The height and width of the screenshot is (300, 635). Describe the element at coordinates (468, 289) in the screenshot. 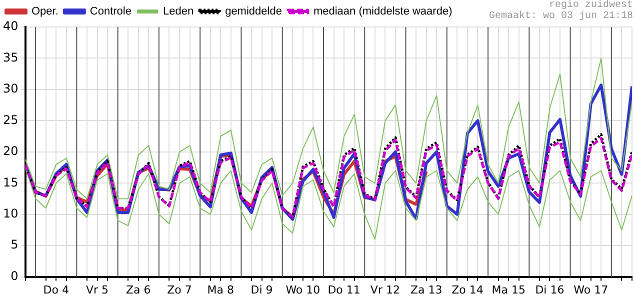

I see `x-tick-label: Zo 14` at that location.